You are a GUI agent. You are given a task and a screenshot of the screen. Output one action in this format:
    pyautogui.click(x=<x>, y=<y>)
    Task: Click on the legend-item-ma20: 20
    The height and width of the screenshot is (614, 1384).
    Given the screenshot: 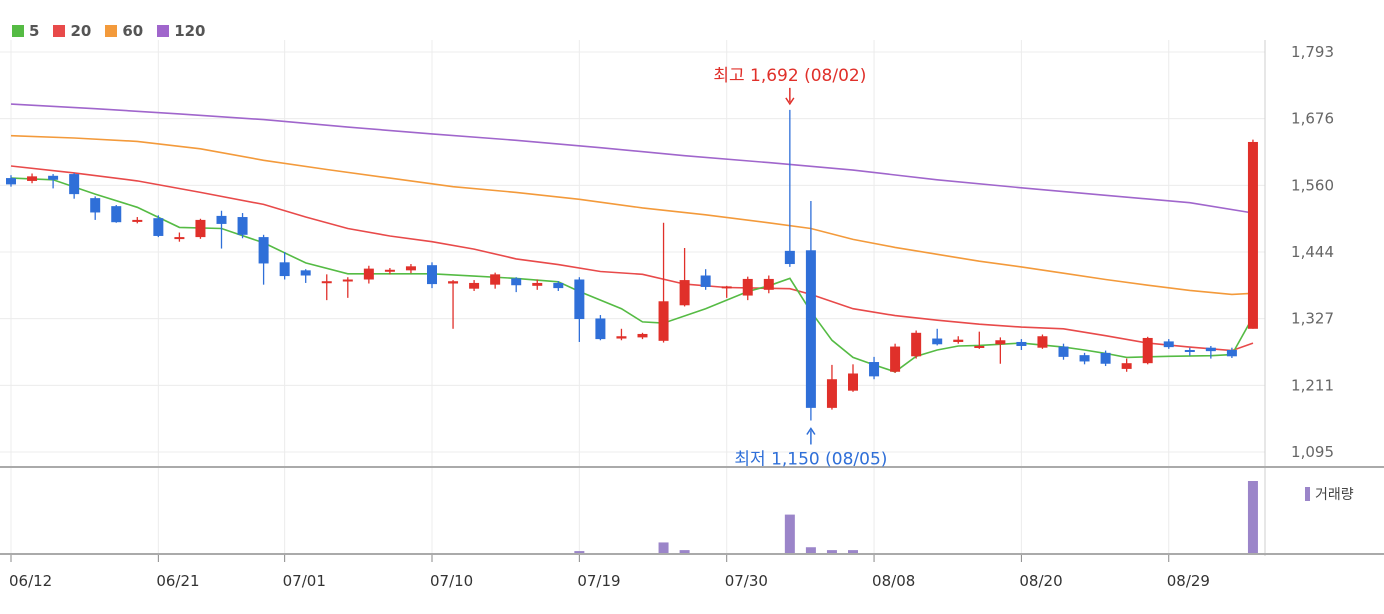 What is the action you would take?
    pyautogui.click(x=72, y=31)
    